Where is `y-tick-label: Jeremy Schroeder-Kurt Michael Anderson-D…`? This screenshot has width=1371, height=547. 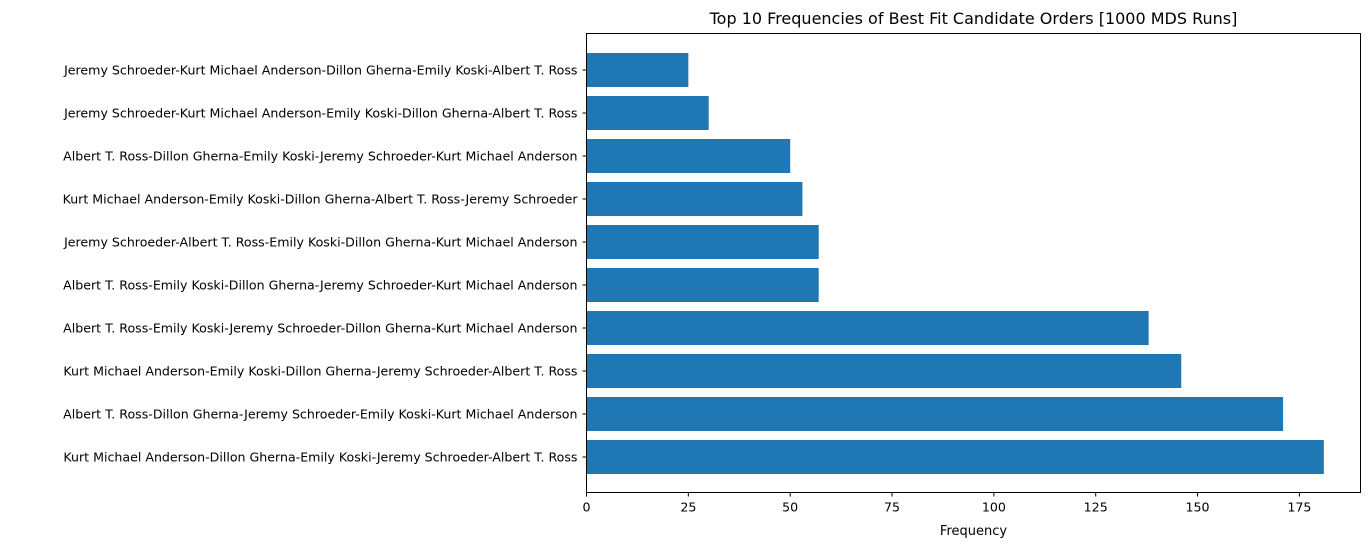 y-tick-label: Jeremy Schroeder-Kurt Michael Anderson-D… is located at coordinates (320, 70).